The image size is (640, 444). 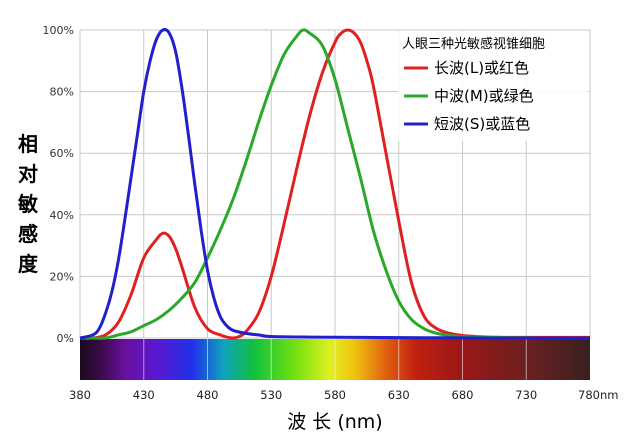 I want to click on y-axis-label-char: 相, so click(x=28, y=144).